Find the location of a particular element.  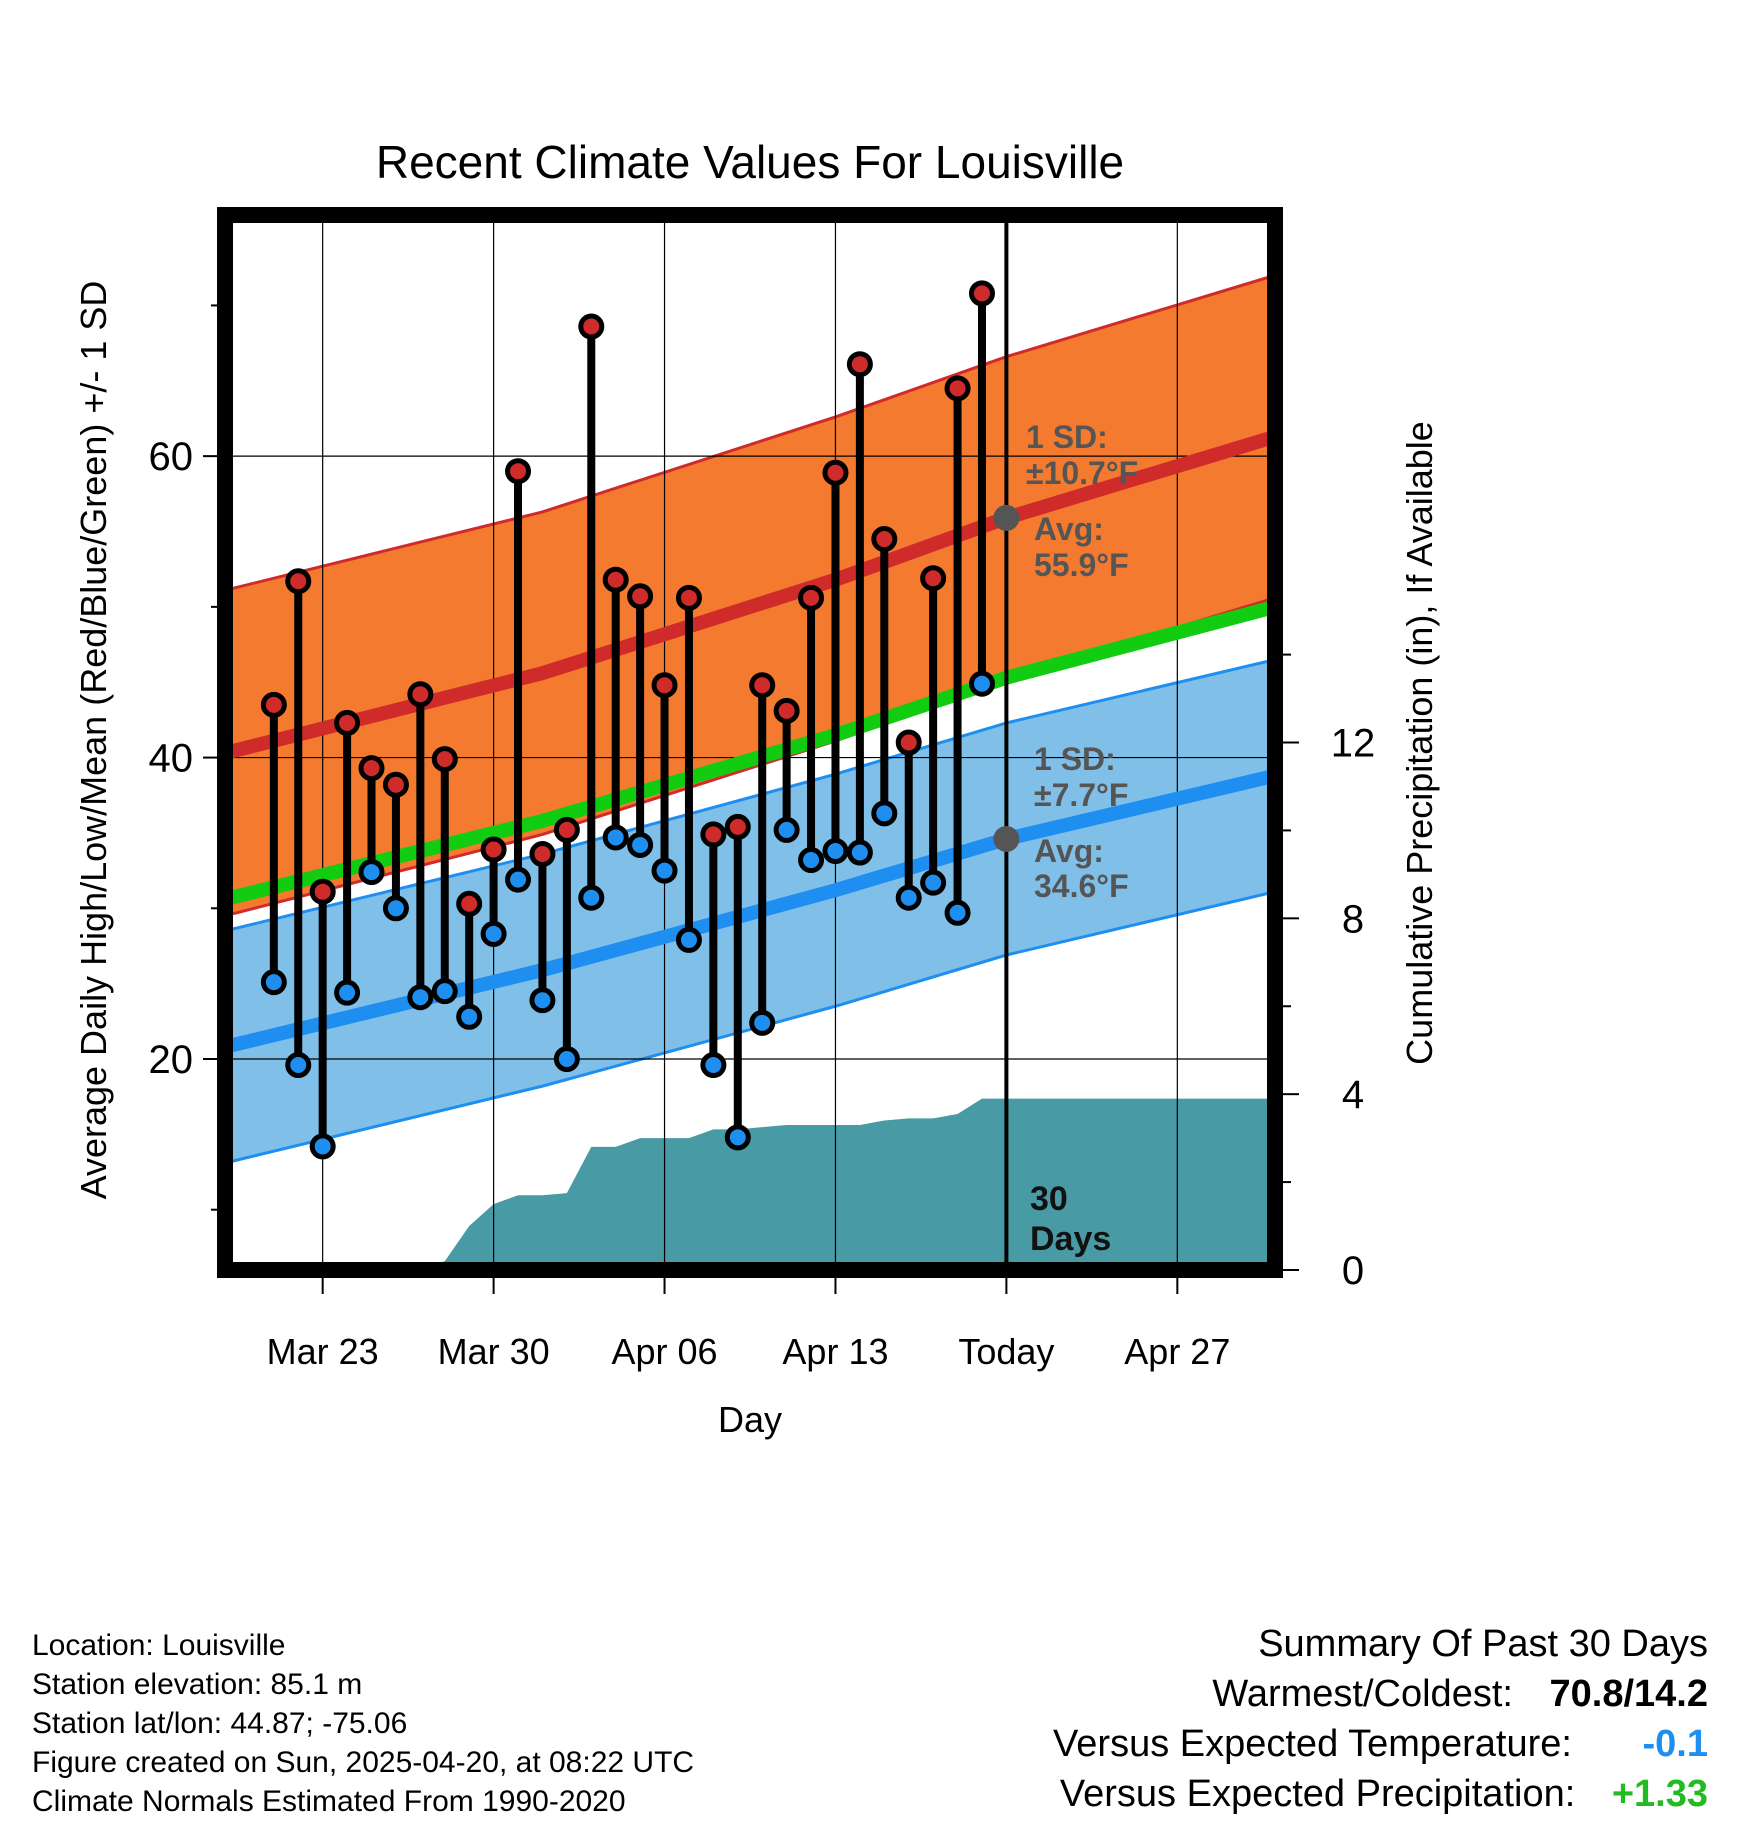

y-tick-label-1: 40 is located at coordinates (171, 759).